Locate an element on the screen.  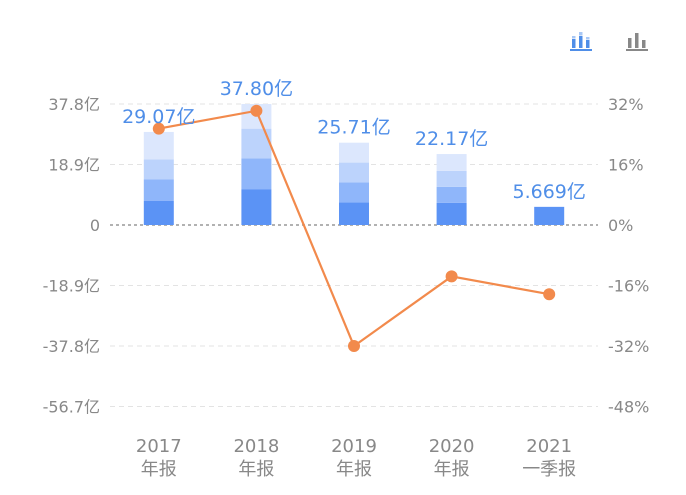
x-axis-label: 2018 is located at coordinates (256, 446).